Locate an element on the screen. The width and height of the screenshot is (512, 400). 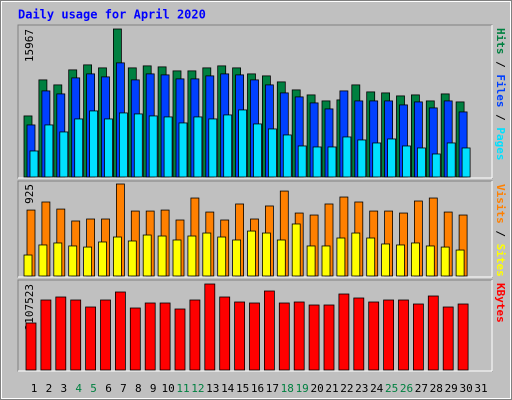
legend: Hits / Files / Pages is located at coordinates (500, 94).